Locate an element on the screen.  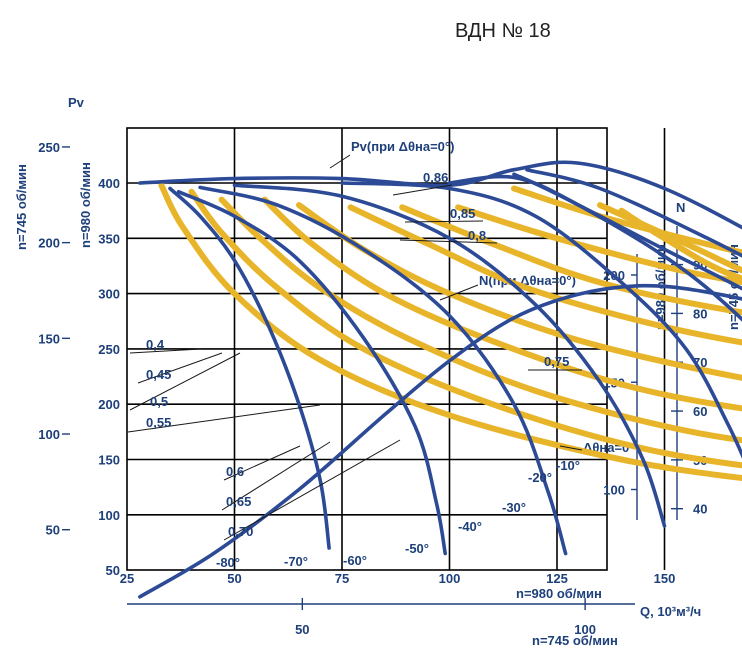
pv-745-tick: 50 is located at coordinates (53, 530).